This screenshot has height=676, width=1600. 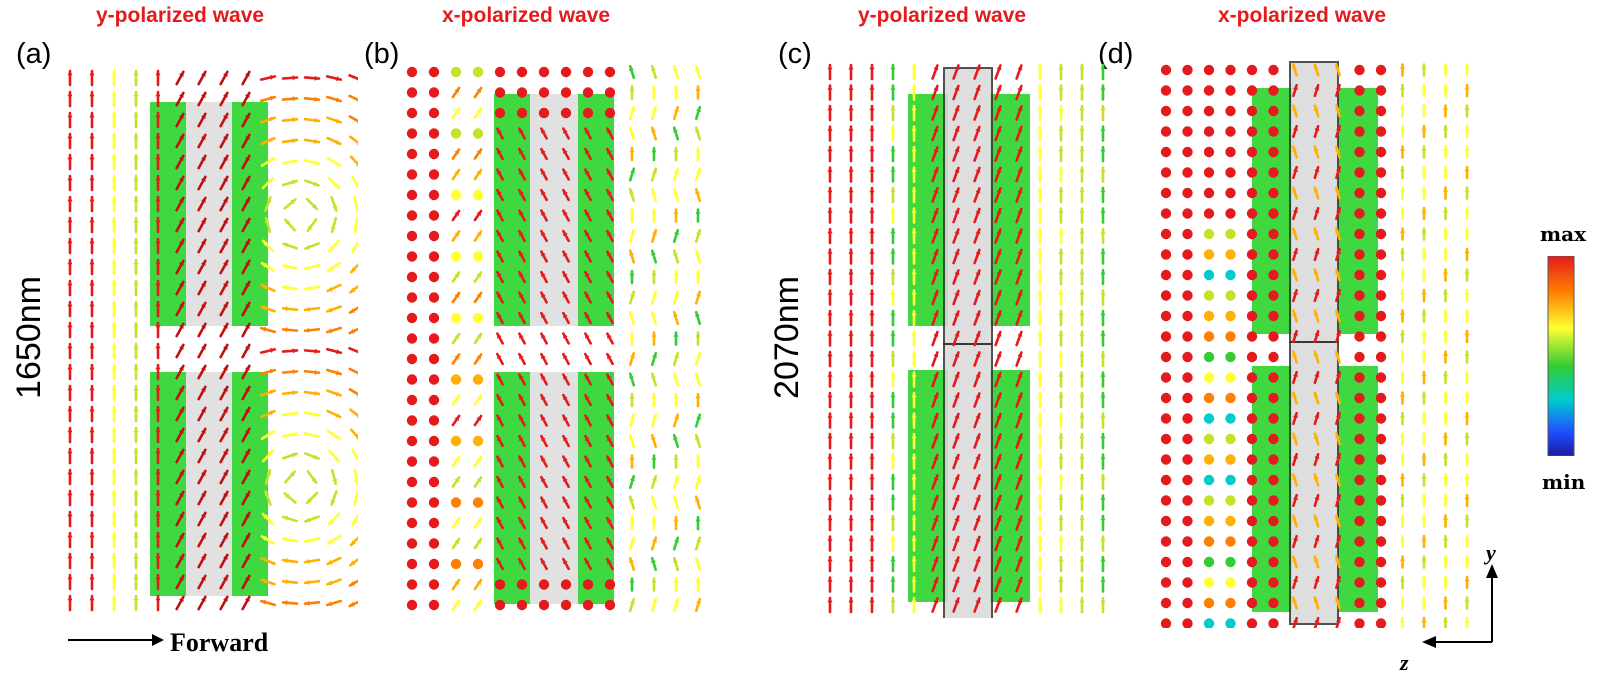 What do you see at coordinates (1404, 662) in the screenshot?
I see `z-axis-label: z` at bounding box center [1404, 662].